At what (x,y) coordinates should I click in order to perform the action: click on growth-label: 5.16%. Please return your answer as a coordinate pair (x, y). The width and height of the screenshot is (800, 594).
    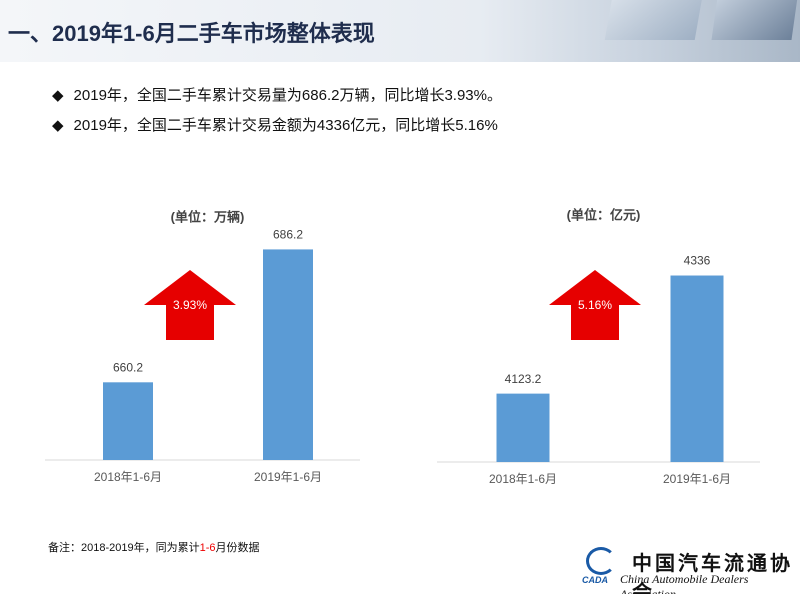
    Looking at the image, I should click on (595, 305).